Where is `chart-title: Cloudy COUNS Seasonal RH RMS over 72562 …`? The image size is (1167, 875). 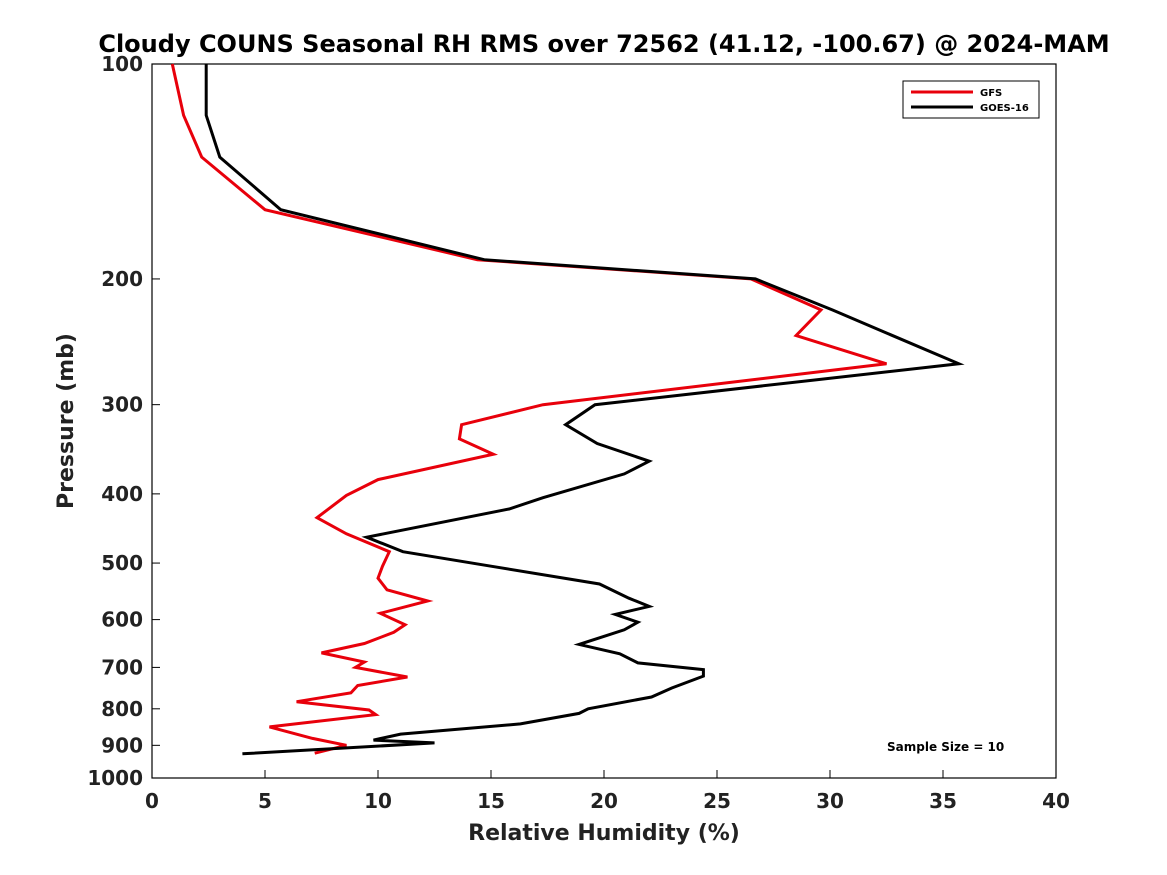 chart-title: Cloudy COUNS Seasonal RH RMS over 72562 … is located at coordinates (603, 44).